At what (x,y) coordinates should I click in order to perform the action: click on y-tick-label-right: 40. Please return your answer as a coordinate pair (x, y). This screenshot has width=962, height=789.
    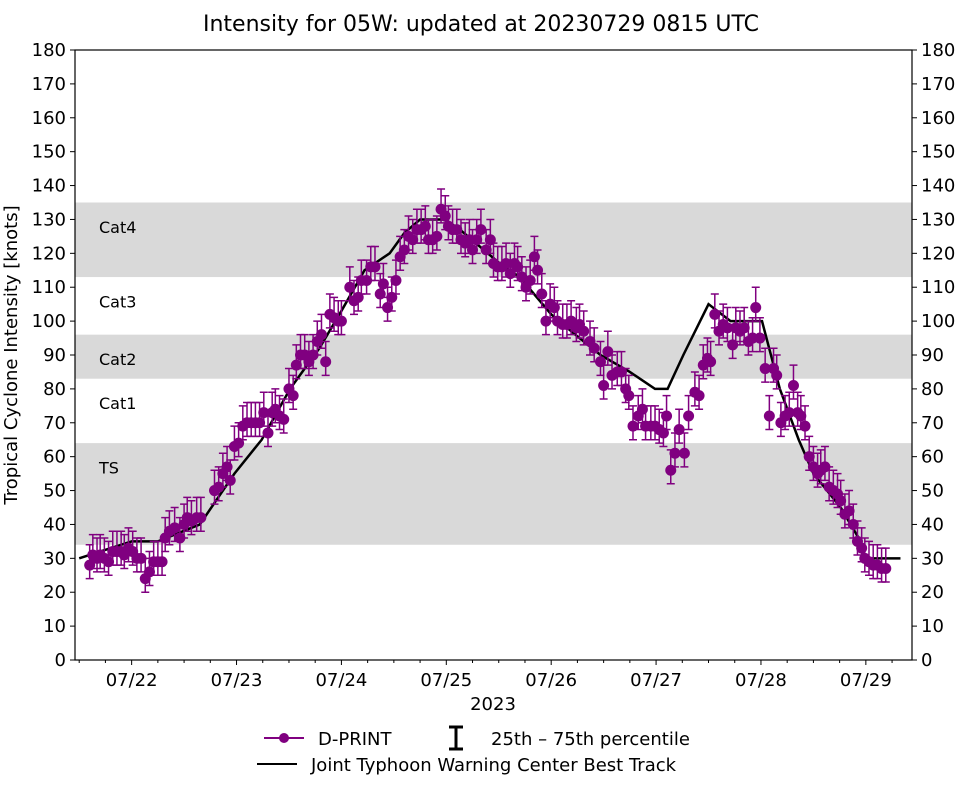
    Looking at the image, I should click on (932, 524).